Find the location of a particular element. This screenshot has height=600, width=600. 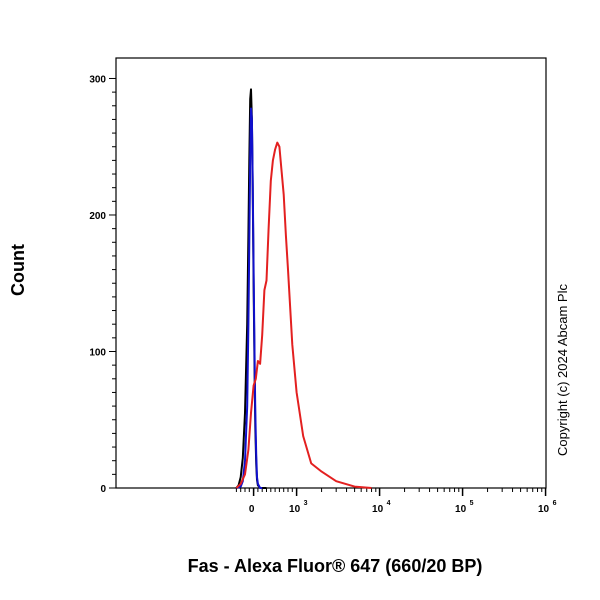

x-tick-label: 0 is located at coordinates (252, 509).